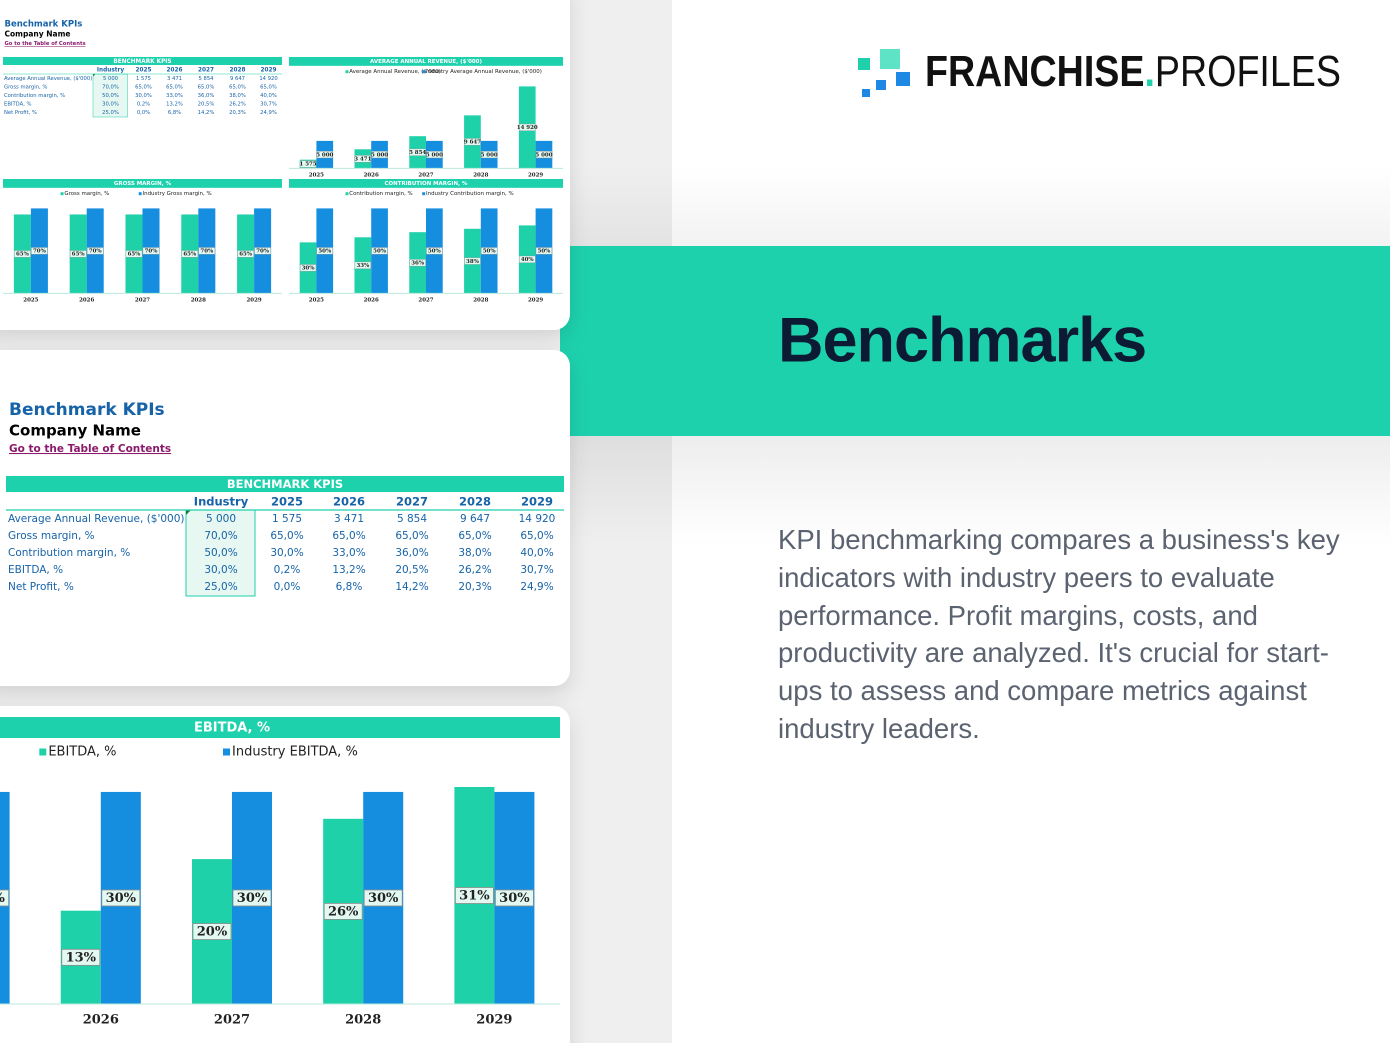 This screenshot has height=1043, width=1390. I want to click on value-label: 36%, so click(418, 263).